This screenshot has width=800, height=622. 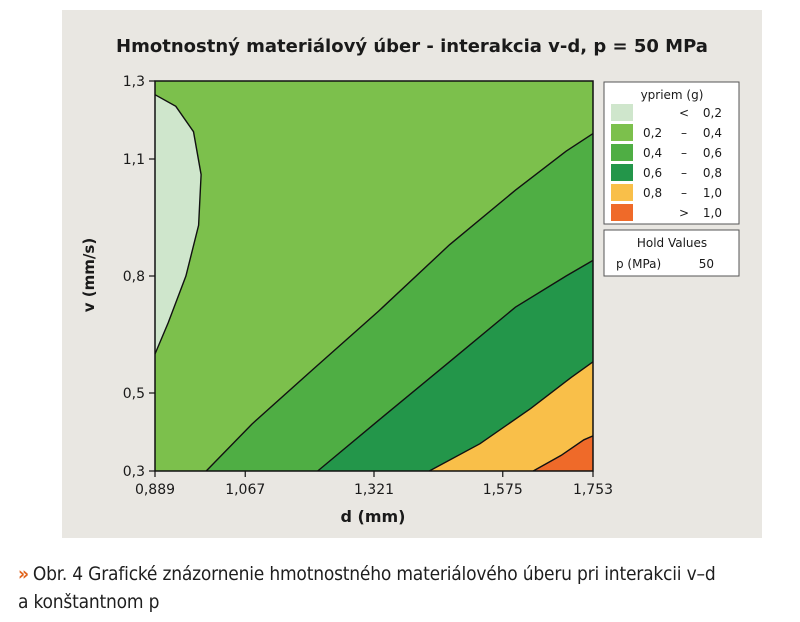 I want to click on x-tick-label: 1,753, so click(x=593, y=490).